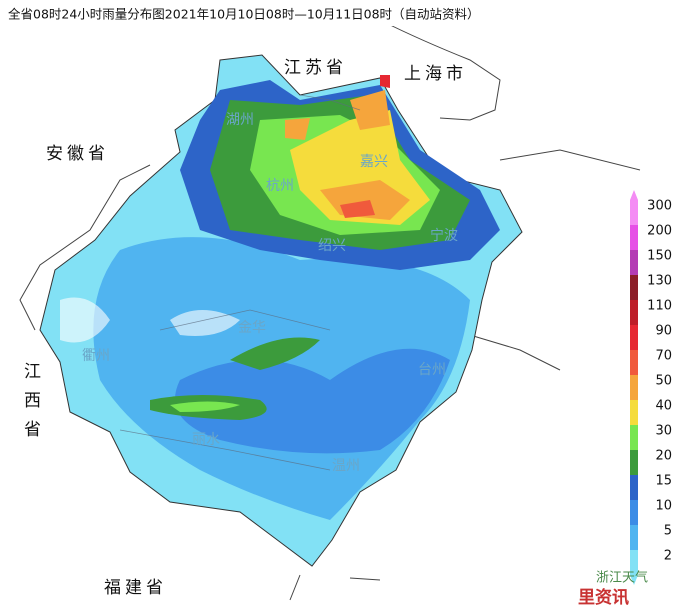 The width and height of the screenshot is (680, 612). I want to click on city-label: 丽水, so click(206, 440).